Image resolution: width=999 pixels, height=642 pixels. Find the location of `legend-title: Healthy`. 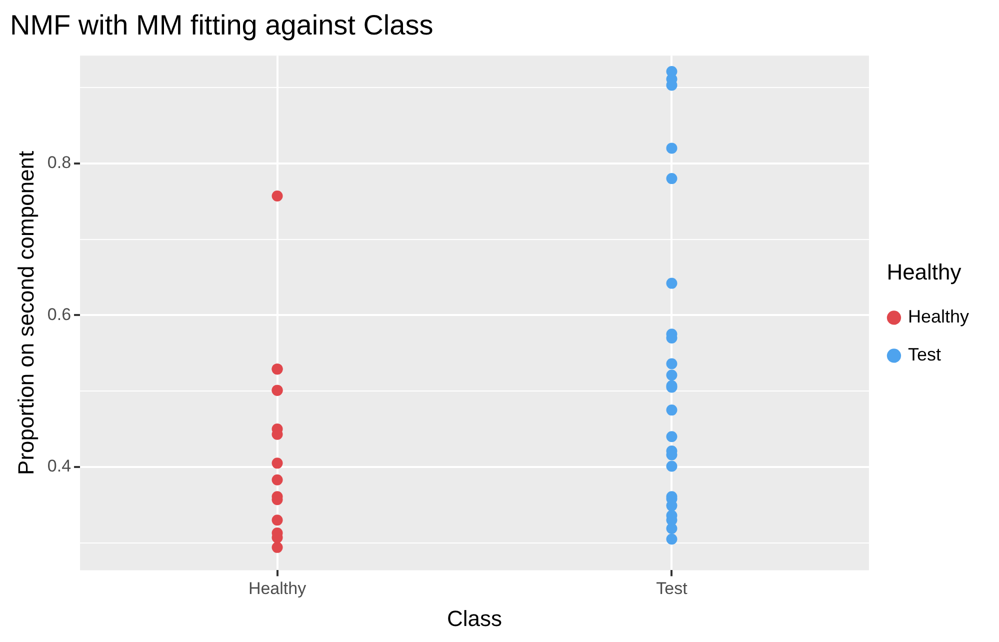

legend-title: Healthy is located at coordinates (924, 271).